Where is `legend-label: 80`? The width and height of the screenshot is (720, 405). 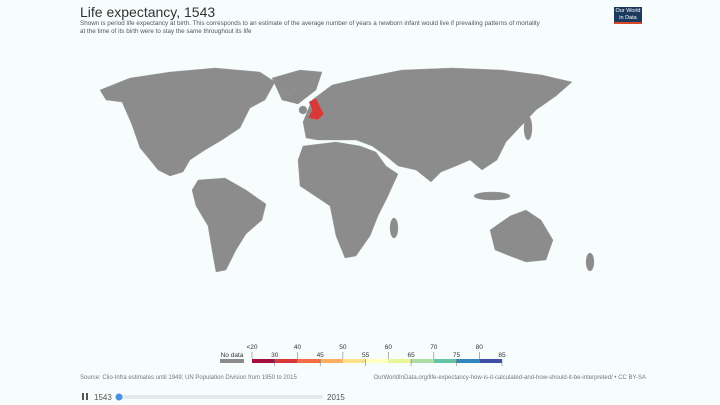 legend-label: 80 is located at coordinates (480, 347).